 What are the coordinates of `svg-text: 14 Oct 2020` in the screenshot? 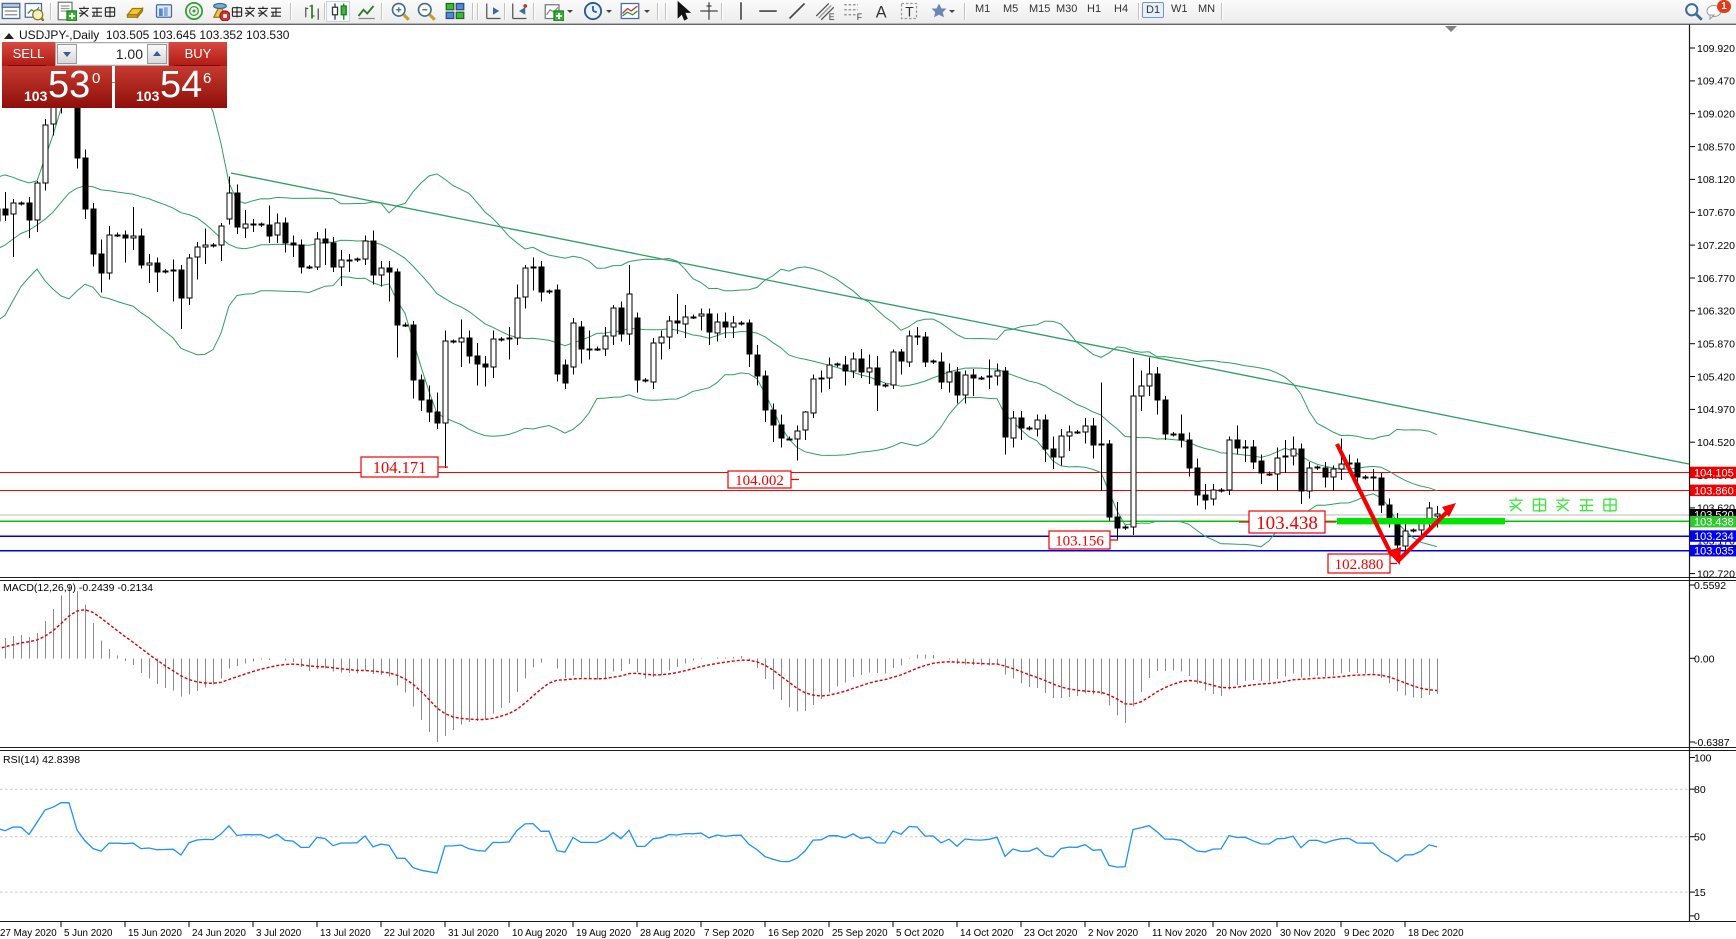 It's located at (987, 933).